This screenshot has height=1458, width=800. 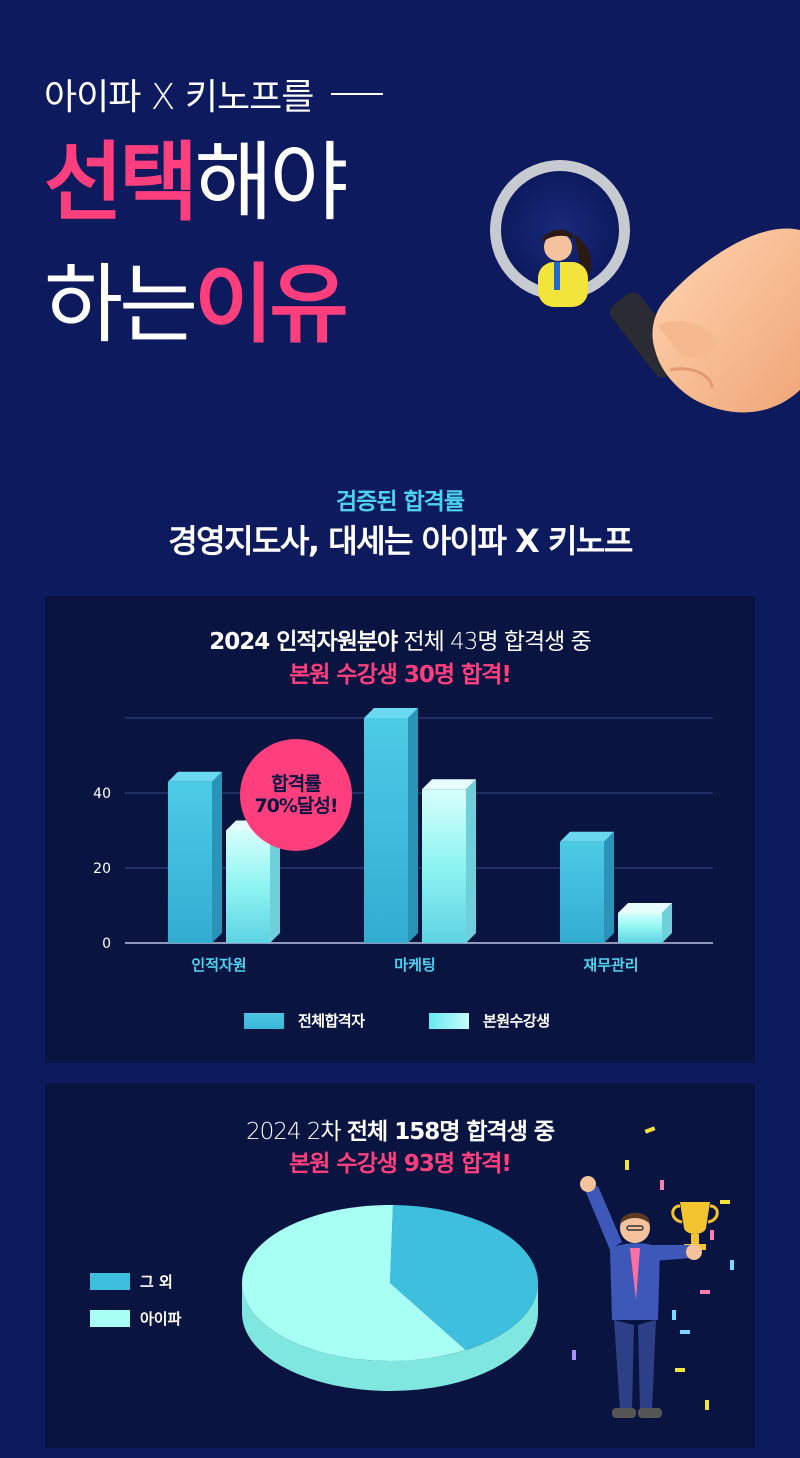 I want to click on y-tick-label: 20, so click(x=102, y=869).